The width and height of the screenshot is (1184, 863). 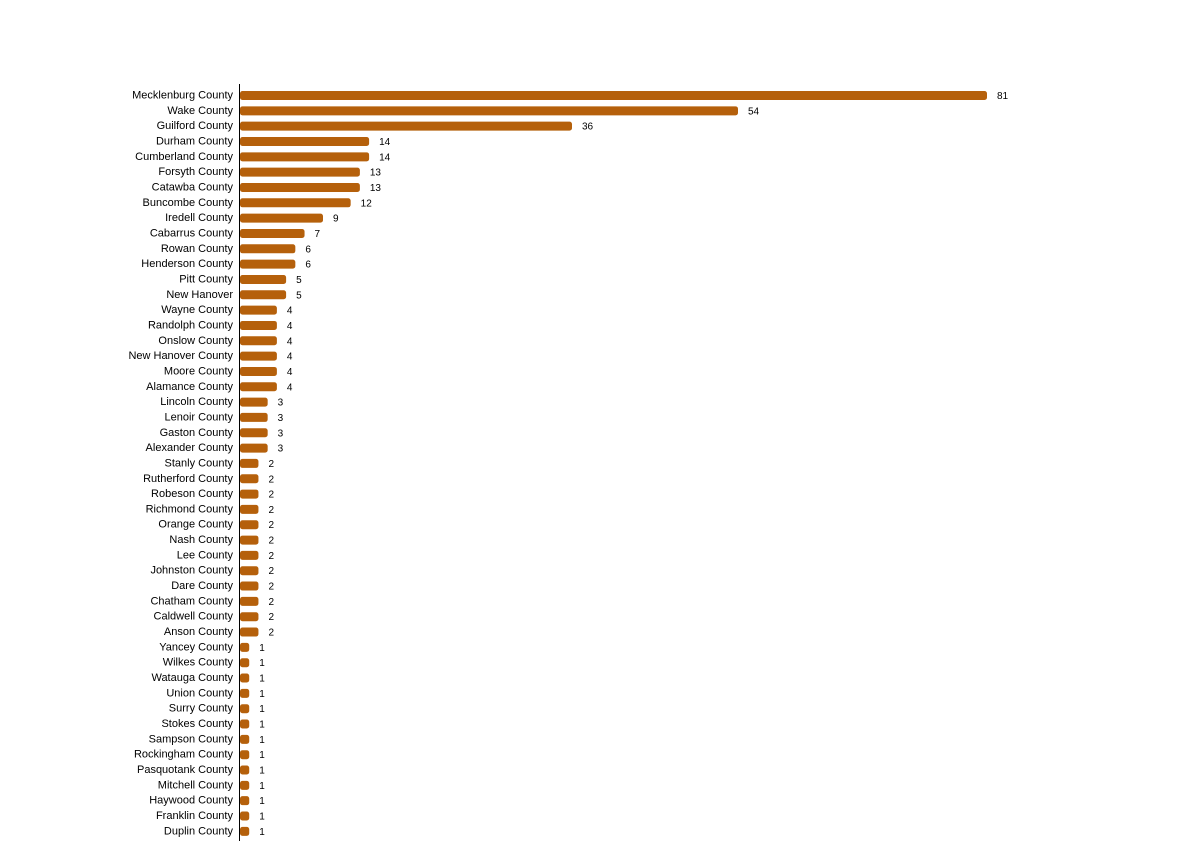 I want to click on category-label: Johnston County, so click(x=191, y=571).